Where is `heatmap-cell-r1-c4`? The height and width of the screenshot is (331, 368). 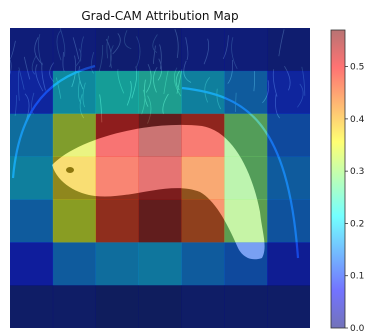
heatmap-cell-r1-c4 is located at coordinates (203, 92).